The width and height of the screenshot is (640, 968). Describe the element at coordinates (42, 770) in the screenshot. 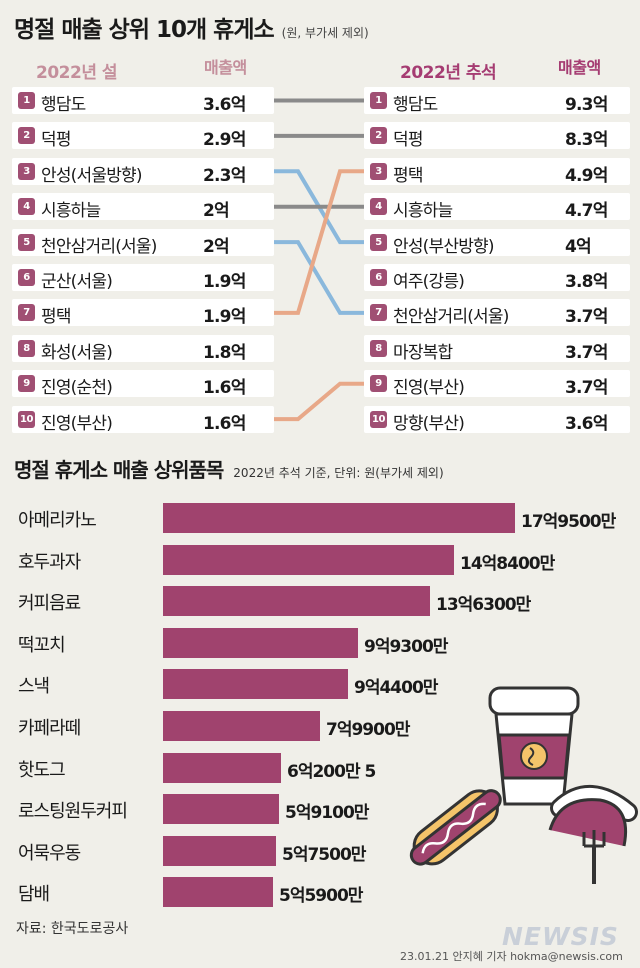

I see `bar-category-label: 핫도그` at that location.